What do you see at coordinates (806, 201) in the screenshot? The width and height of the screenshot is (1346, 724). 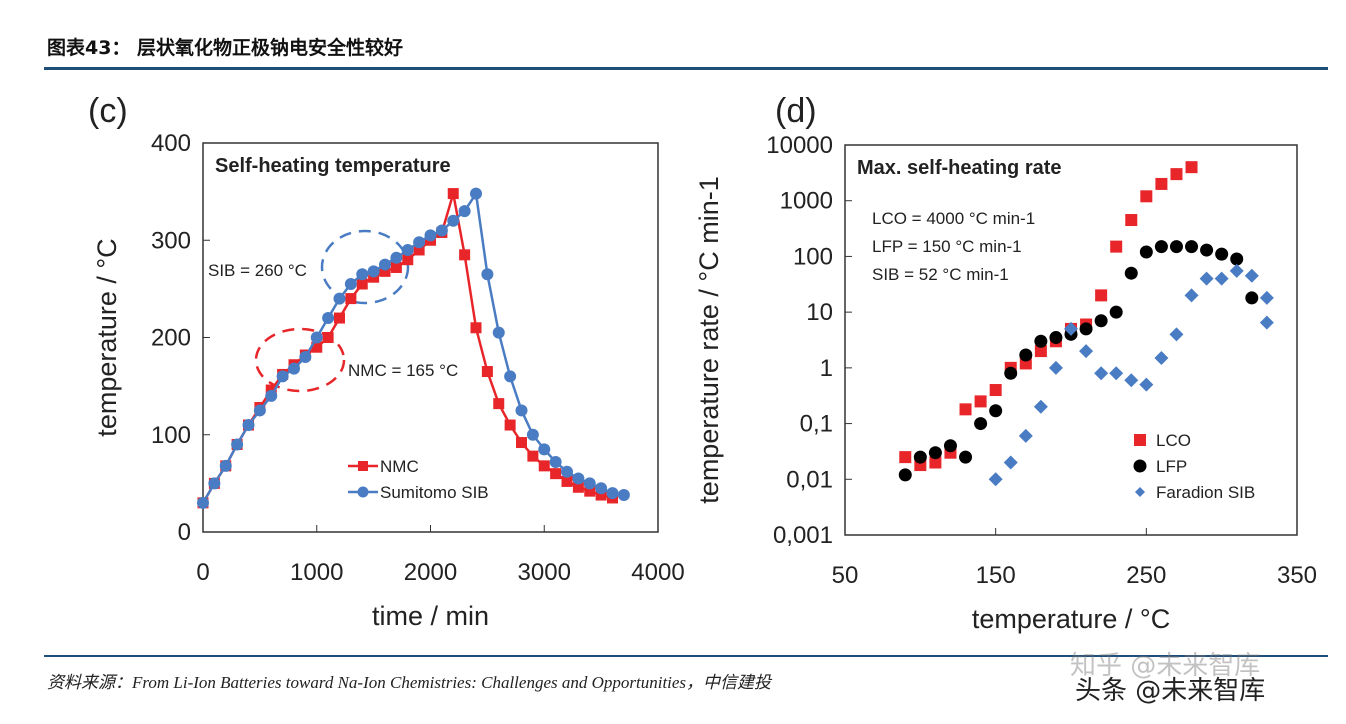 I see `y-tick-label: 1000` at bounding box center [806, 201].